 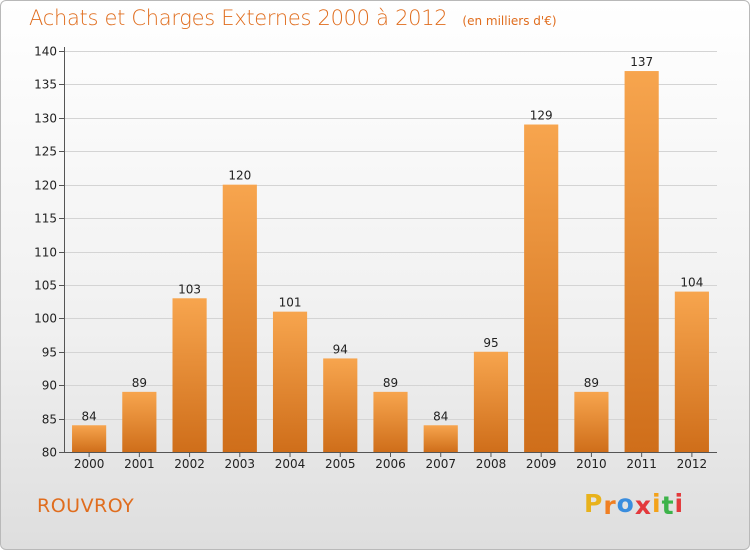 What do you see at coordinates (88, 416) in the screenshot?
I see `bar-value-label-2000: 84` at bounding box center [88, 416].